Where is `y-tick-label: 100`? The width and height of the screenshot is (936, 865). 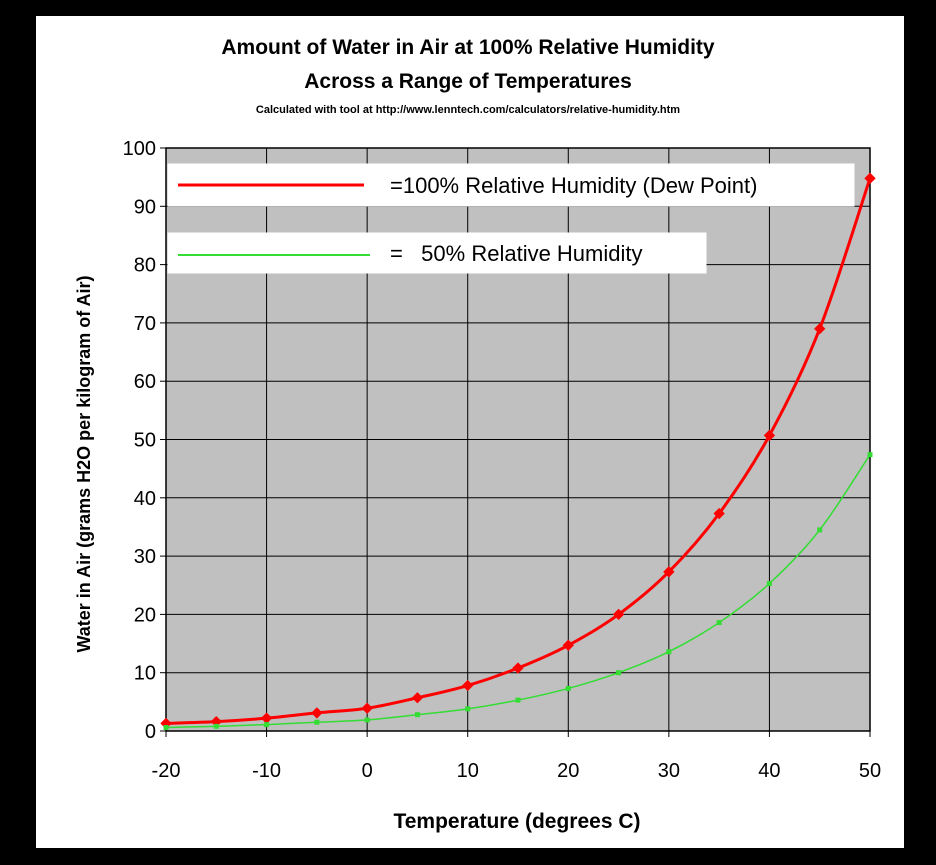 y-tick-label: 100 is located at coordinates (139, 149).